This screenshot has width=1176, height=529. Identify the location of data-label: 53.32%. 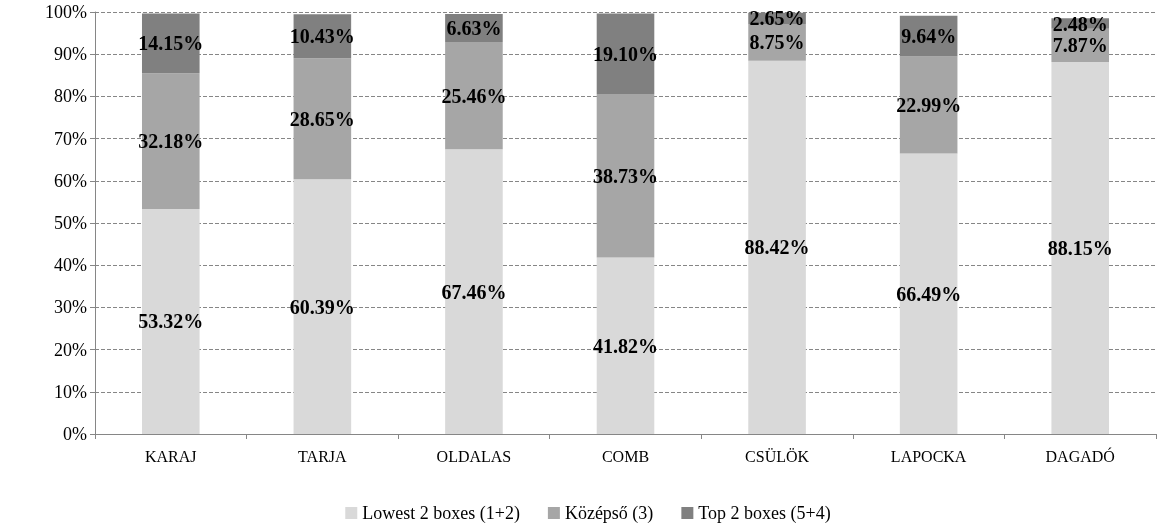
(171, 321).